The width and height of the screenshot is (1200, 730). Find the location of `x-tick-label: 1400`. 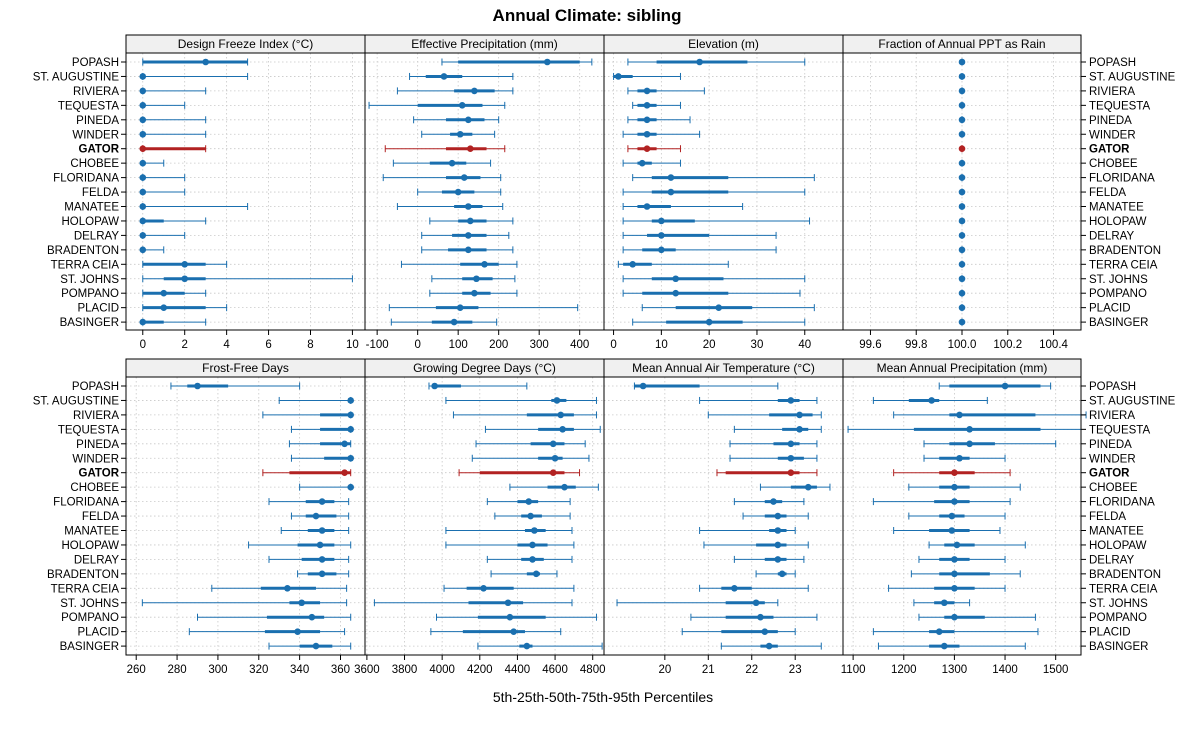

x-tick-label: 1400 is located at coordinates (1005, 670).